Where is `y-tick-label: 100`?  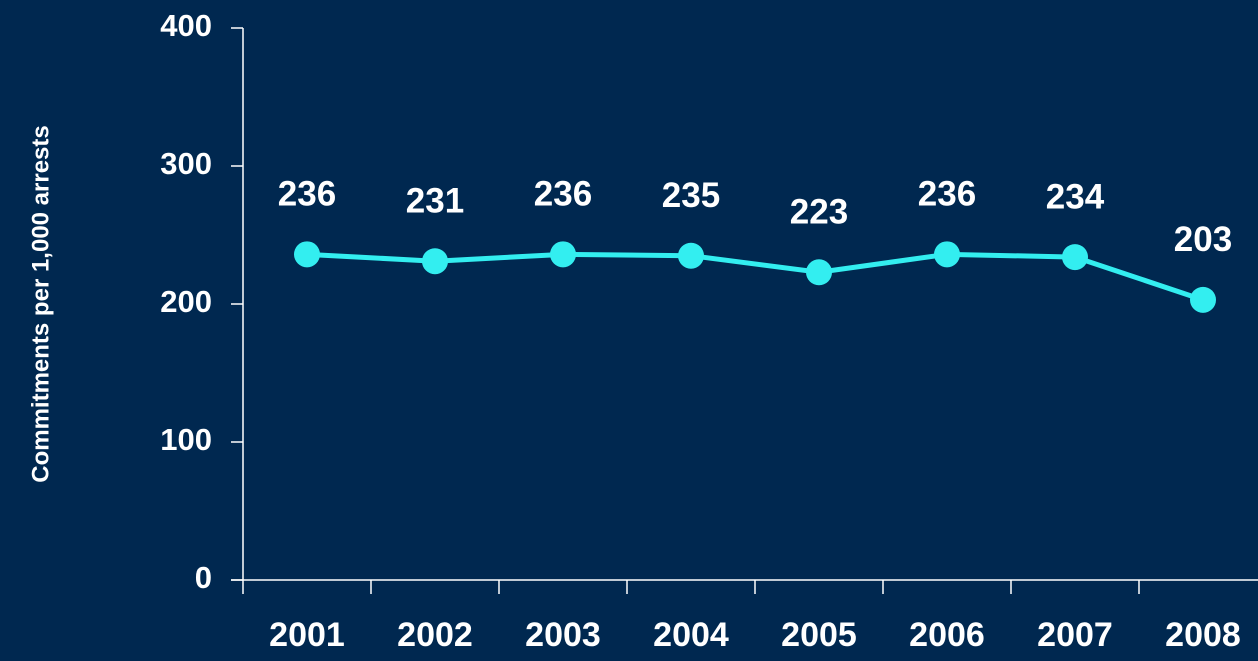 y-tick-label: 100 is located at coordinates (186, 439).